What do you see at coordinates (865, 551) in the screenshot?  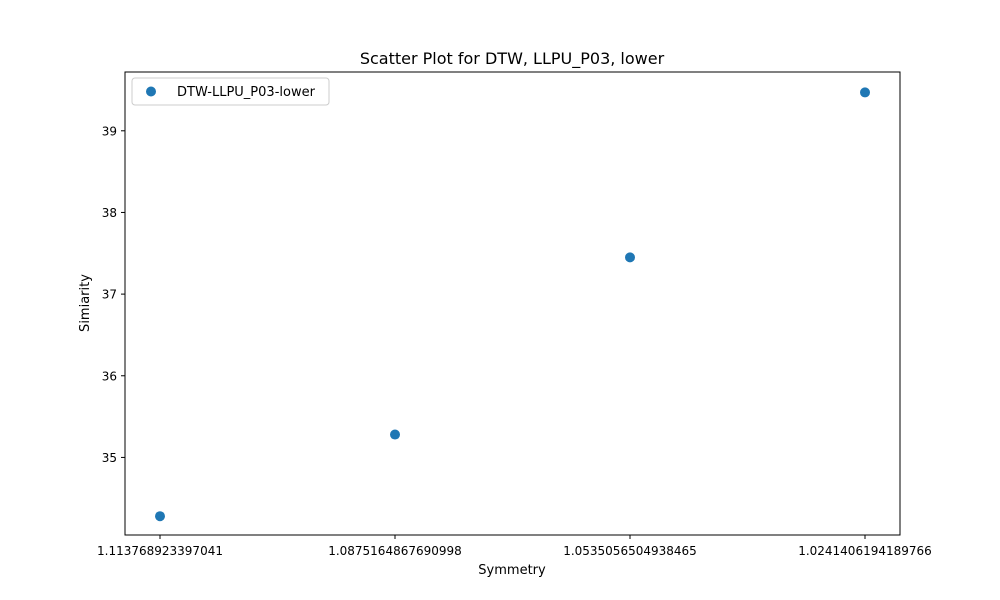 I see `x-tick-label: 1.0241406194189766` at bounding box center [865, 551].